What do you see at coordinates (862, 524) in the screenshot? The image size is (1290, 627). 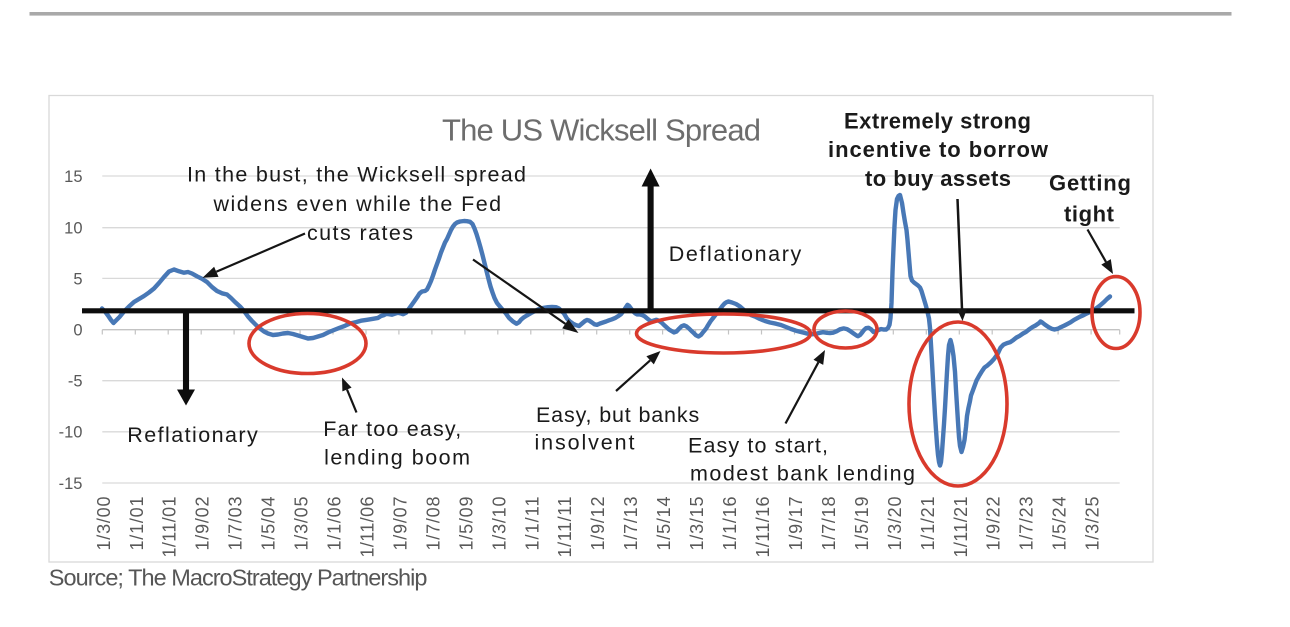 I see `svg-text: 1/5/19` at bounding box center [862, 524].